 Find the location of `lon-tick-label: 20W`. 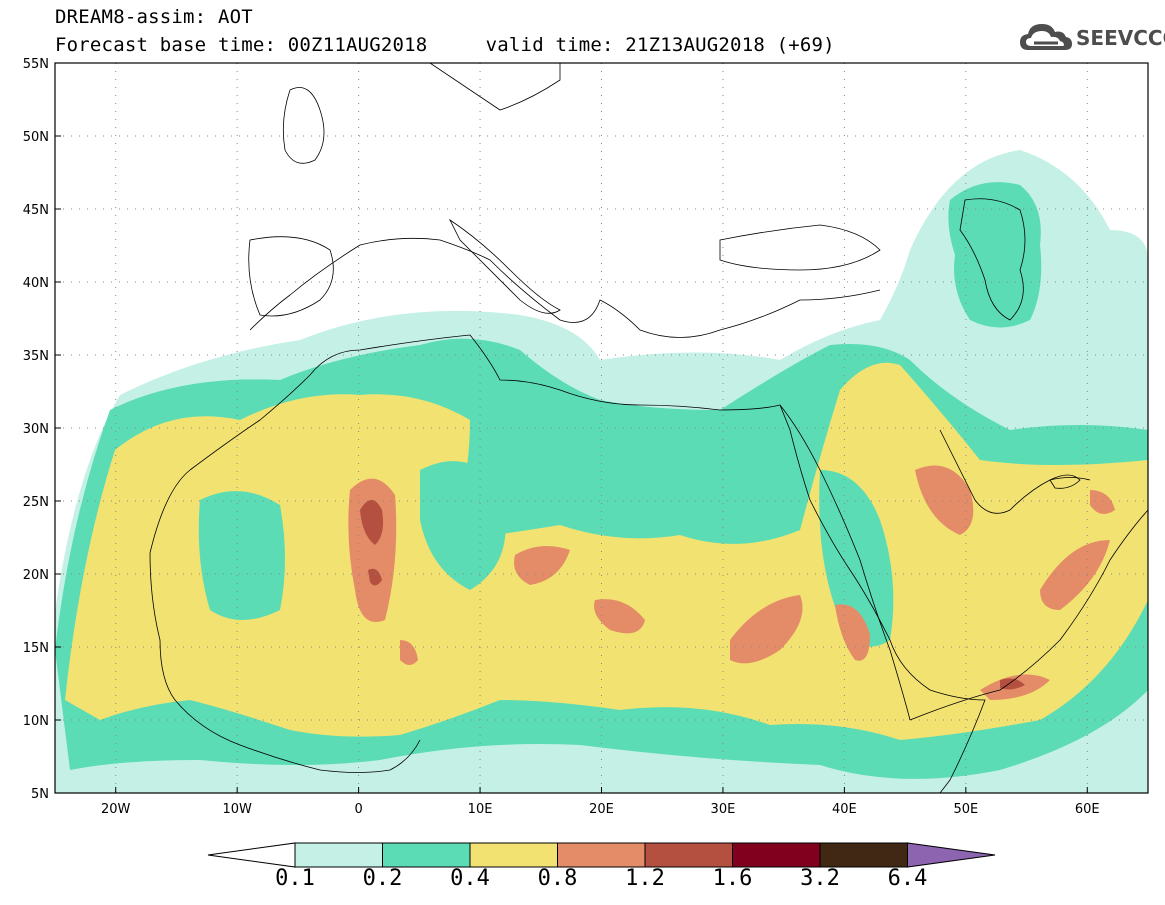

lon-tick-label: 20W is located at coordinates (116, 809).